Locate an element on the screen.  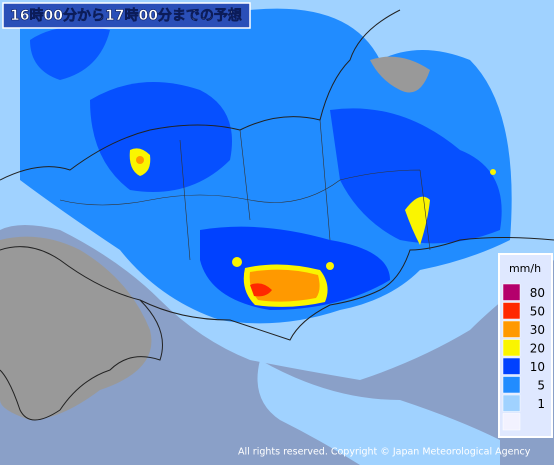
title: 16時00分から17時00分までの予想 is located at coordinates (126, 15).